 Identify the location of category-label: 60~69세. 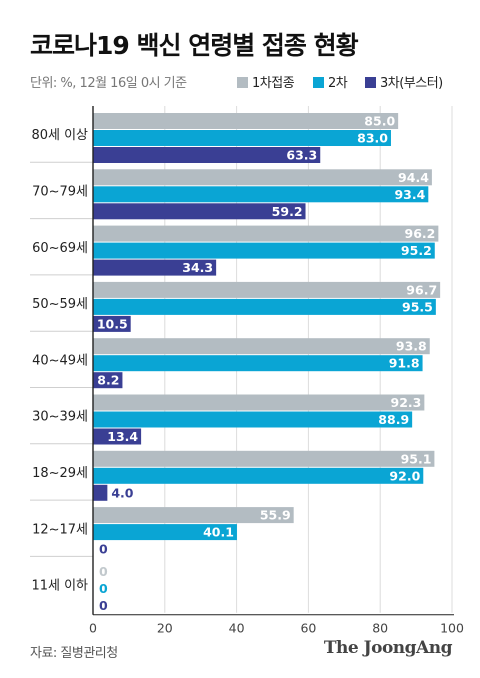
(60, 248).